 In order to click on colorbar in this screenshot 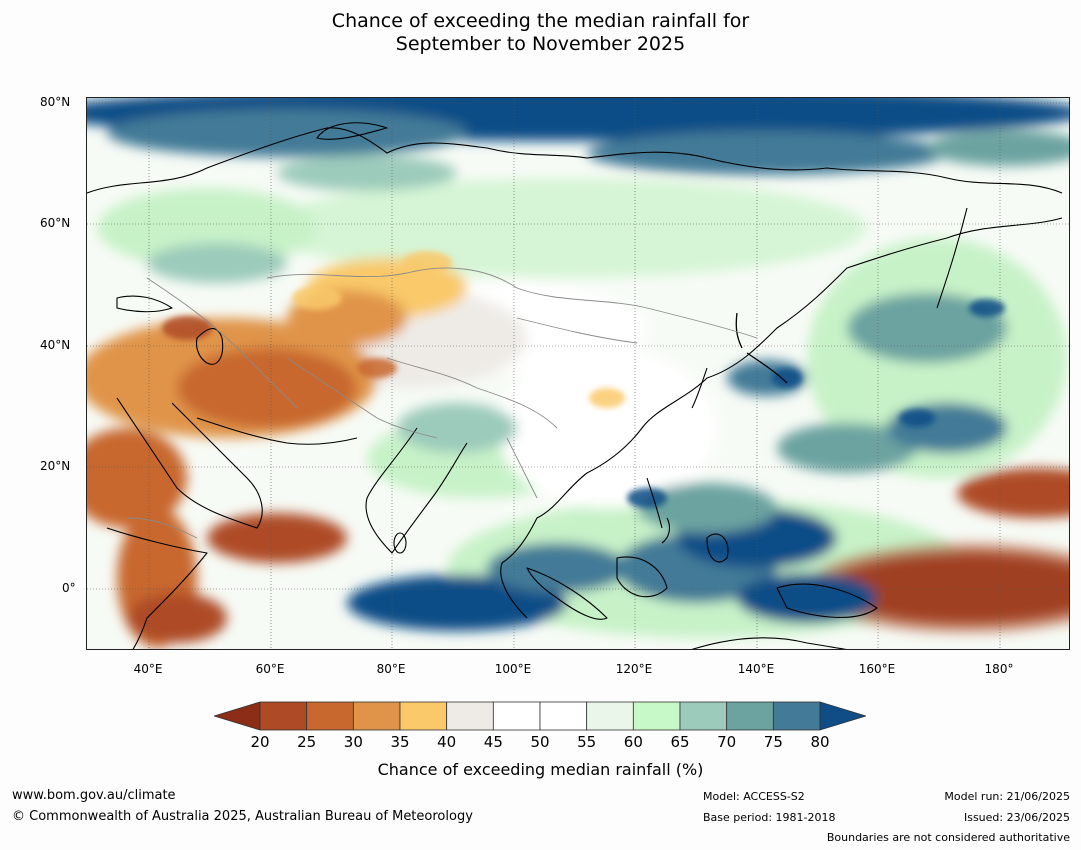, I will do `click(540, 716)`.